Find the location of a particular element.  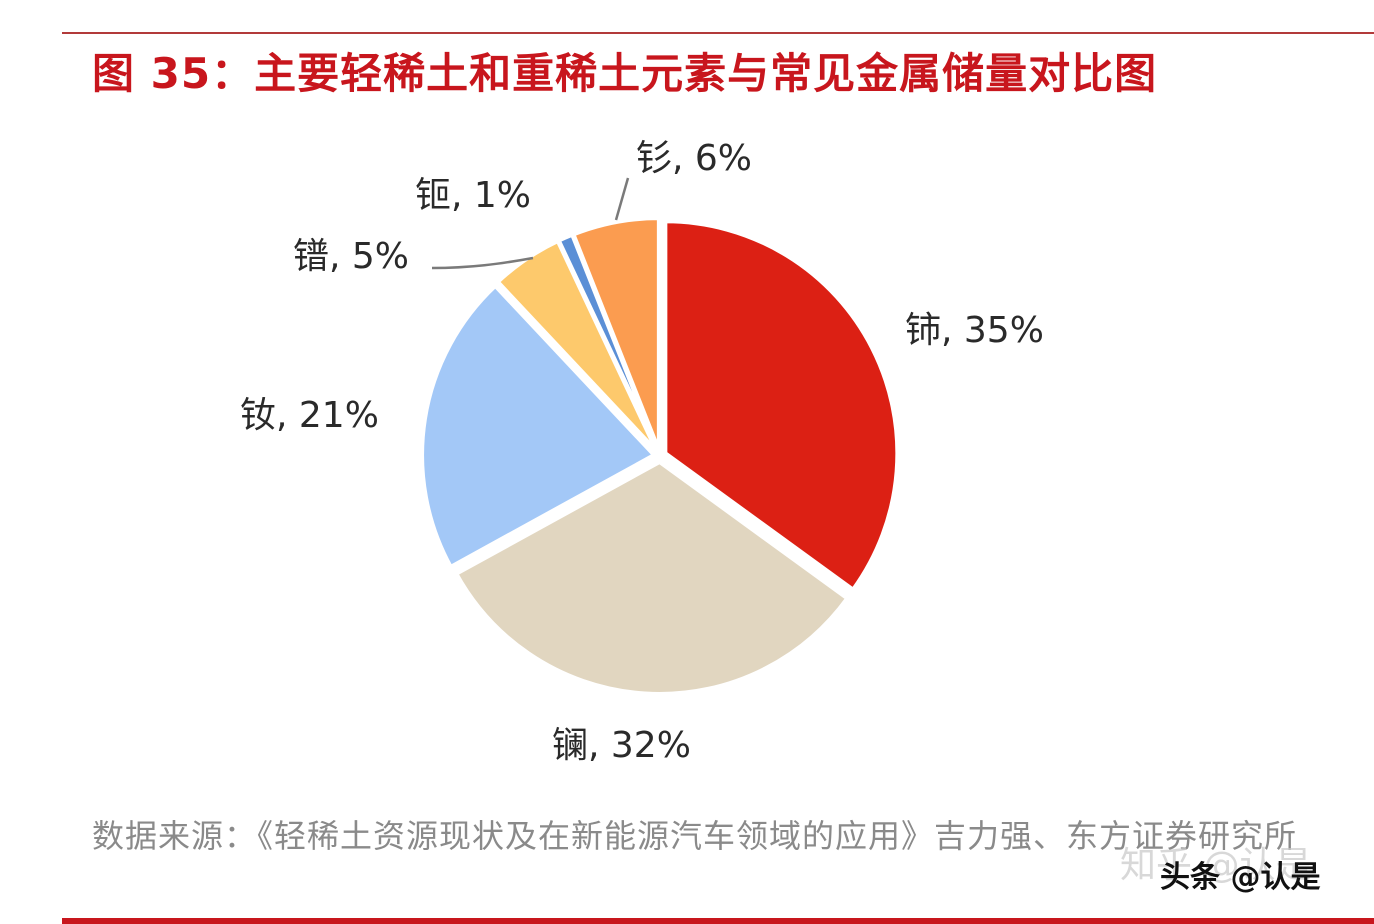

chart-title: 图 35：主要轻稀土和重稀土元素与常见金属储量对比图 is located at coordinates (625, 73).